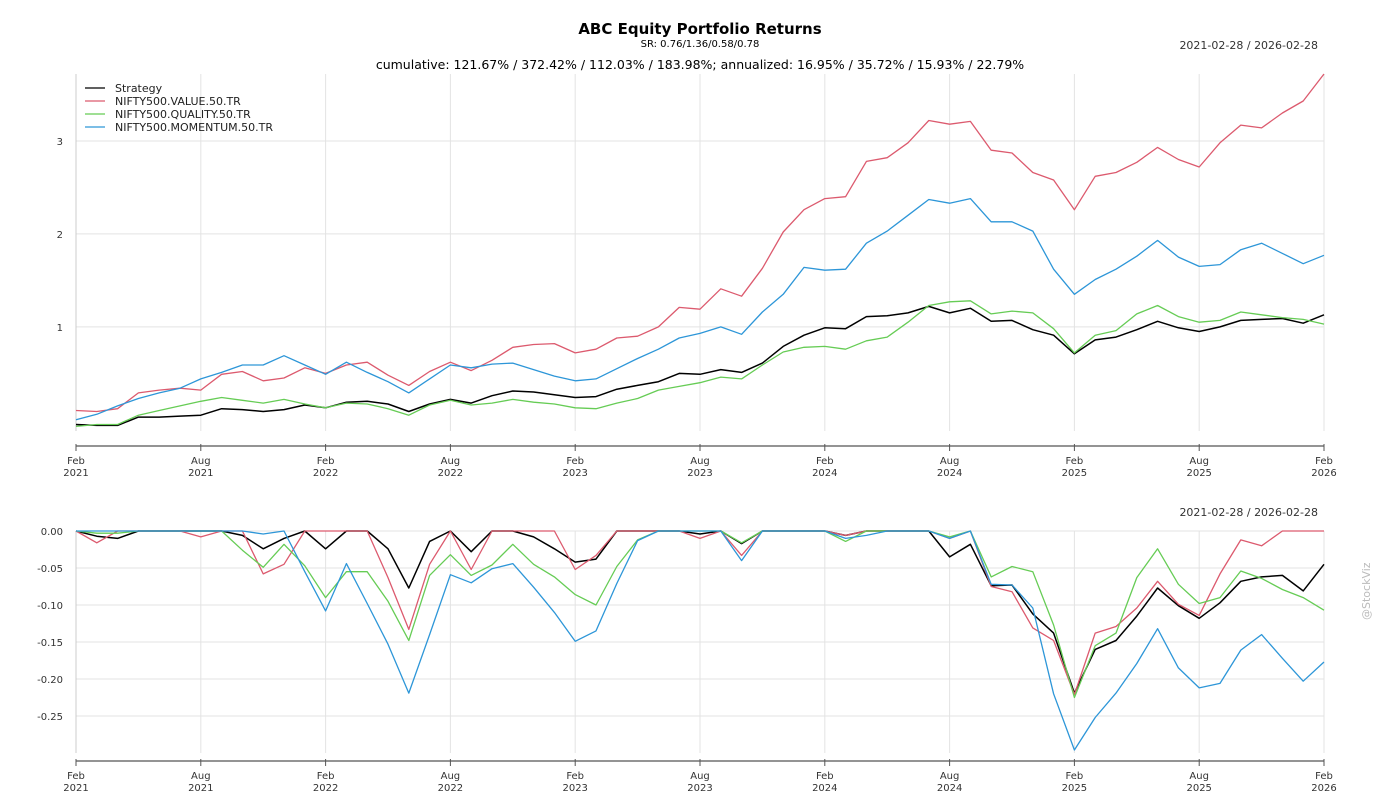  What do you see at coordinates (700, 44) in the screenshot?
I see `sharpe-ratio-subtitle: SR: 0.76/1.36/0.58/0.78` at bounding box center [700, 44].